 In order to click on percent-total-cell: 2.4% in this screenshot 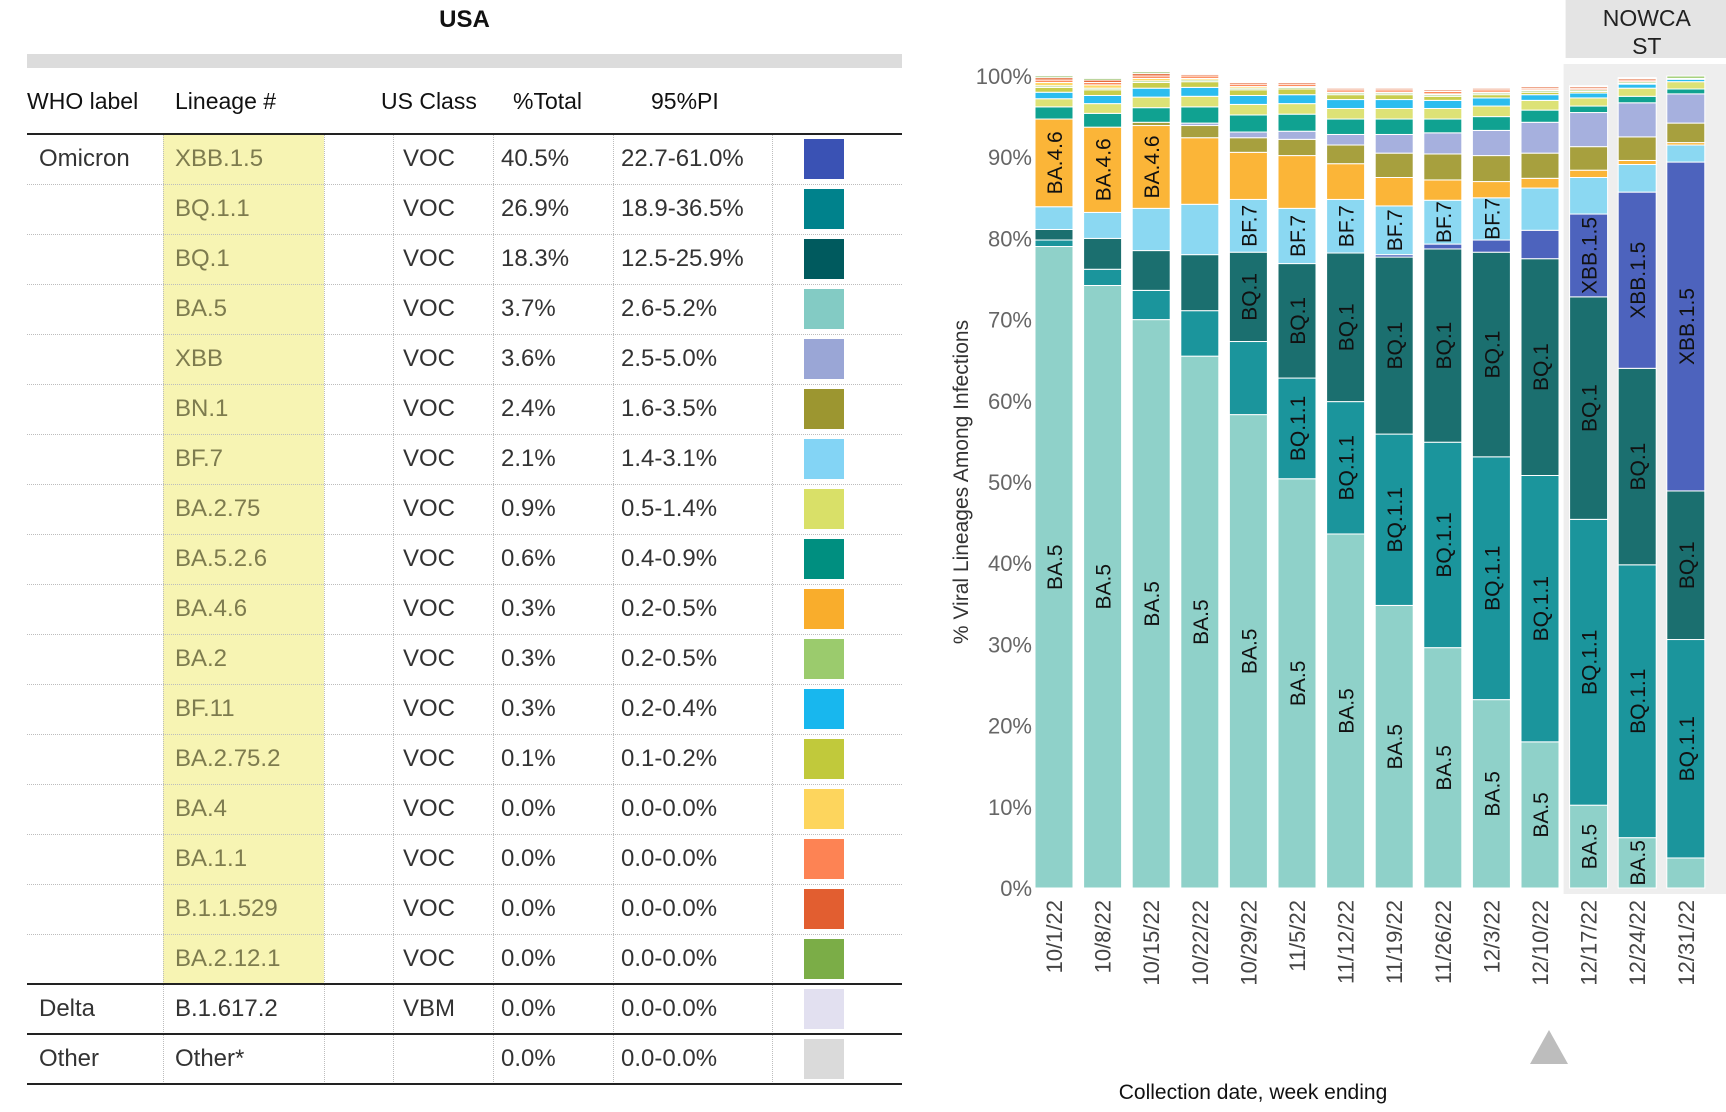, I will do `click(528, 408)`.